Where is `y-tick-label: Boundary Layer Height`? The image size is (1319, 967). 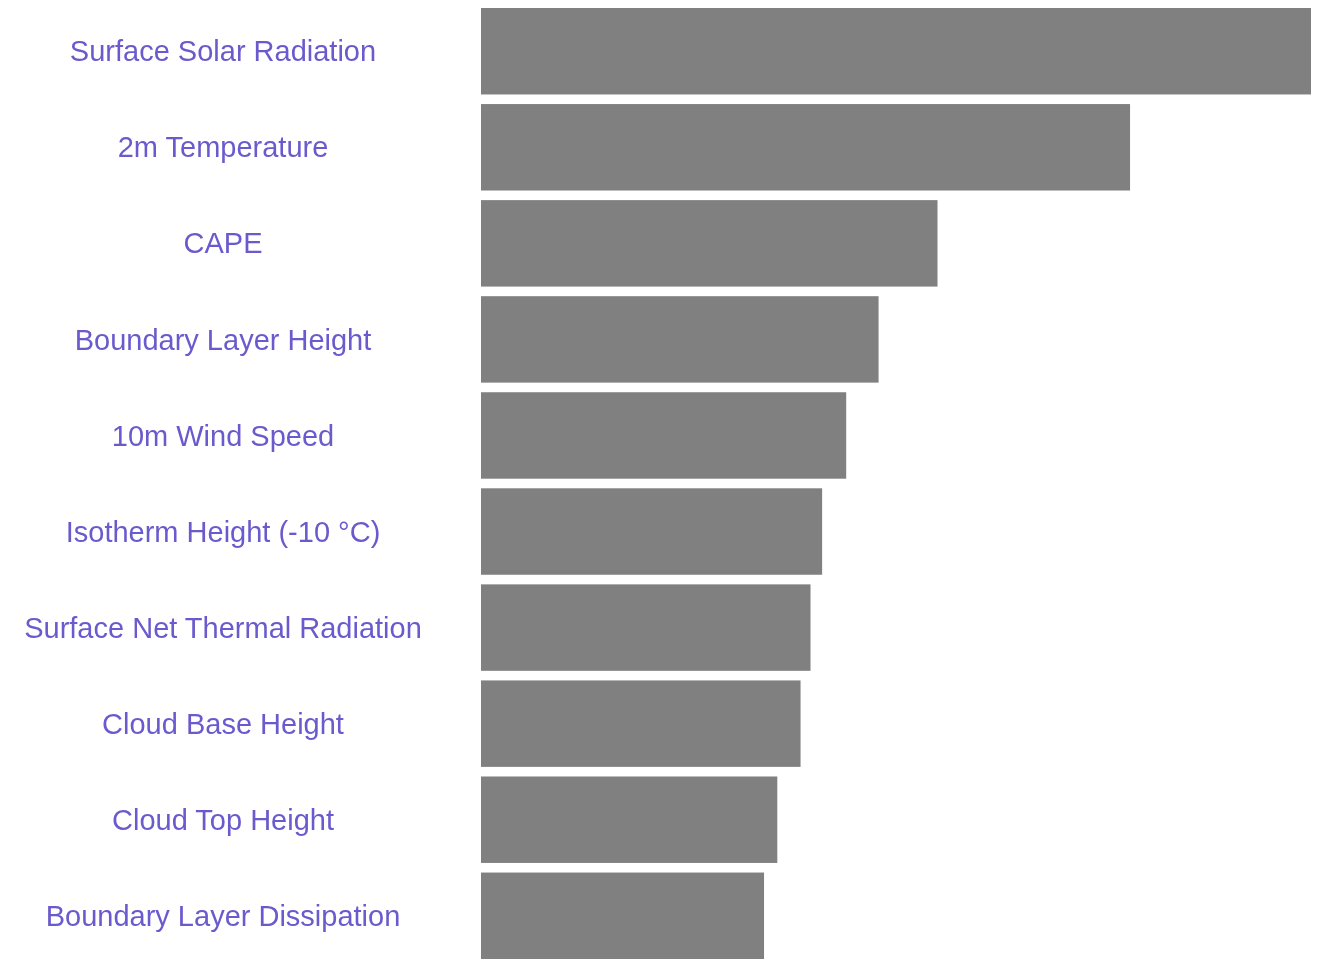
y-tick-label: Boundary Layer Height is located at coordinates (223, 339).